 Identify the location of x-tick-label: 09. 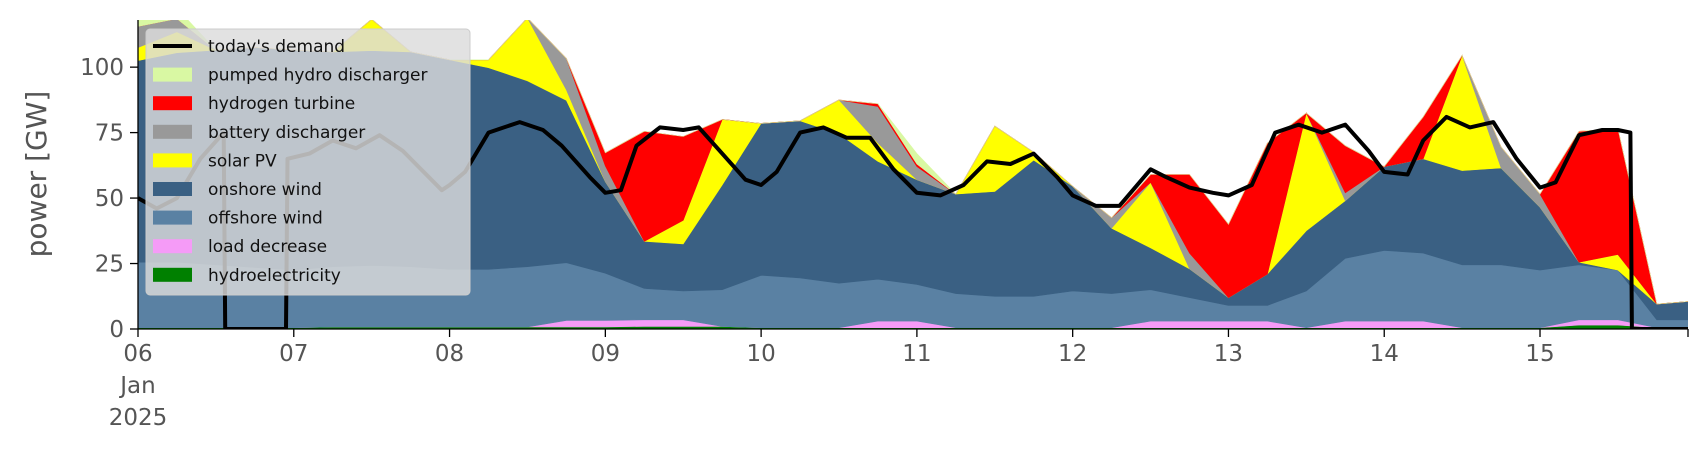
(605, 354).